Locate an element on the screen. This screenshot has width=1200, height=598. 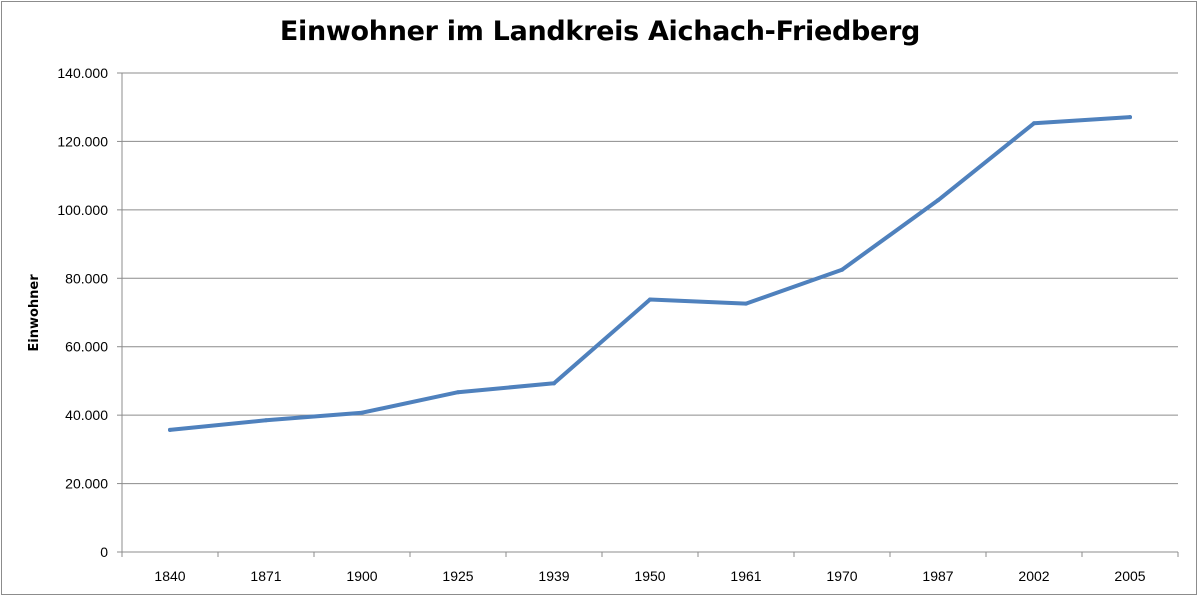
x-tick-label: 2002 is located at coordinates (1033, 576).